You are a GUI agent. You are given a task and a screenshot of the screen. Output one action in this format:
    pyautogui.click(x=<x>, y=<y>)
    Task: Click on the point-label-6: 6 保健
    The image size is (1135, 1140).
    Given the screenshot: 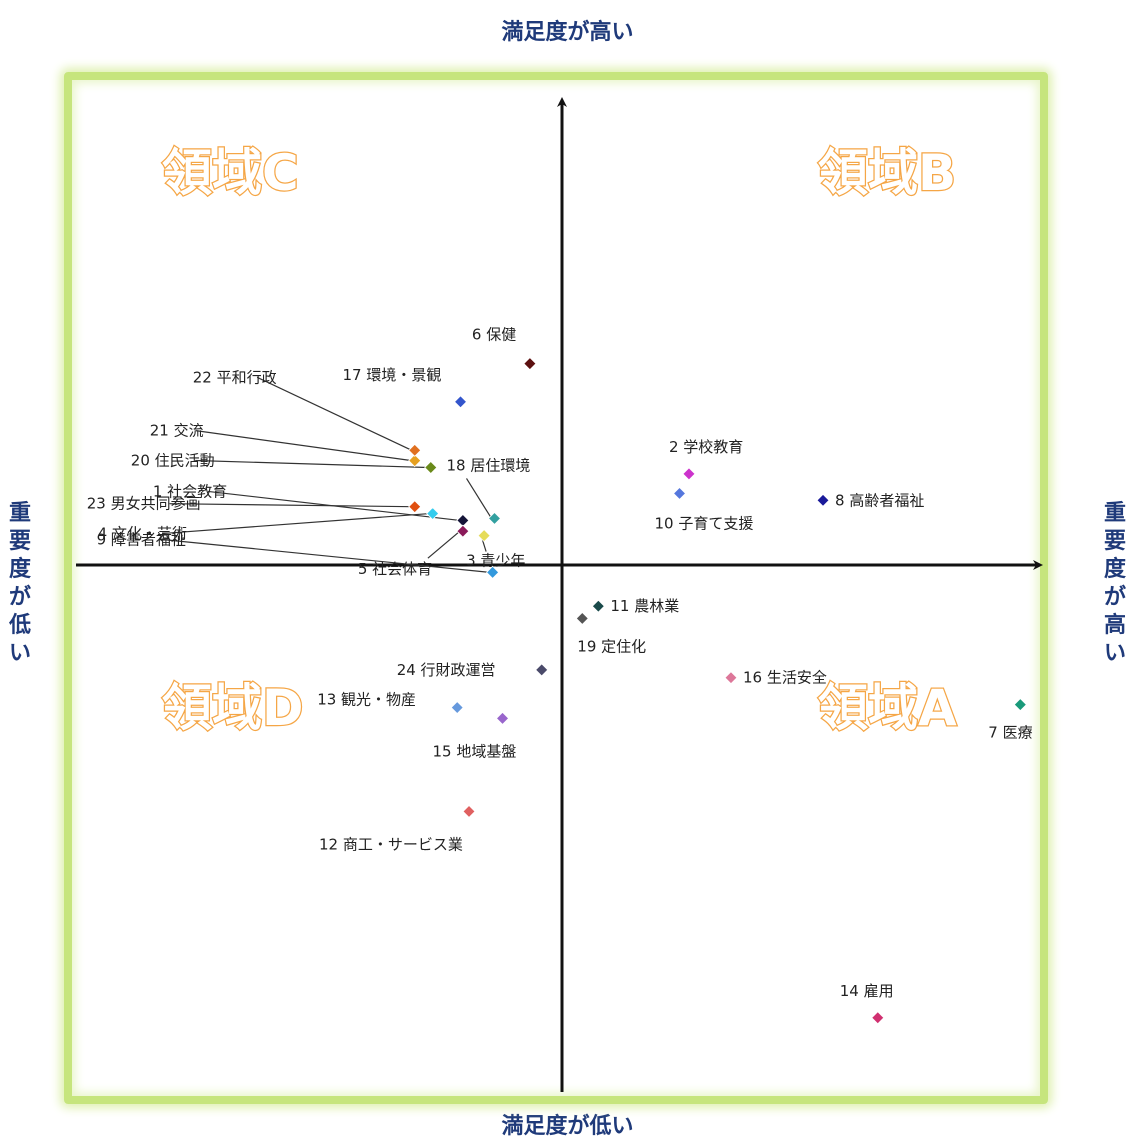 What is the action you would take?
    pyautogui.click(x=494, y=335)
    